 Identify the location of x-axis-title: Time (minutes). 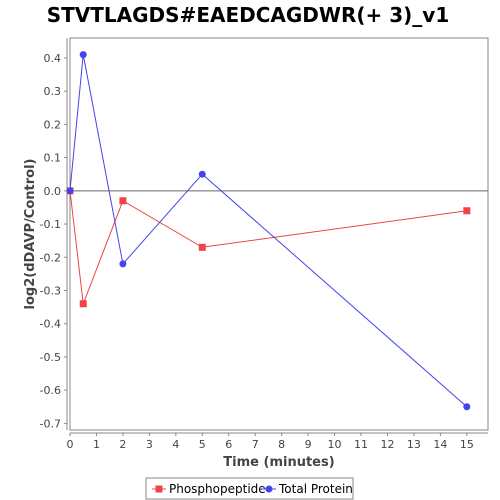
(278, 462).